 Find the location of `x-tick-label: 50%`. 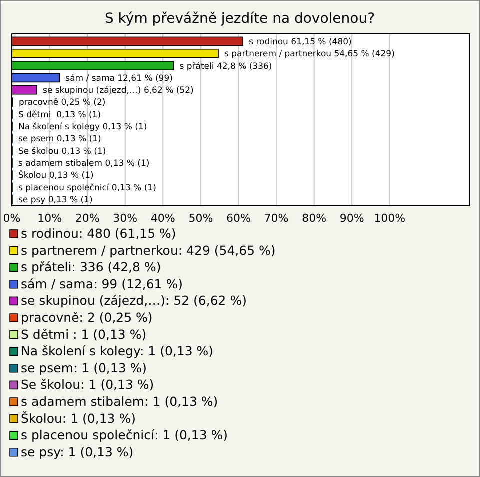

x-tick-label: 50% is located at coordinates (201, 218).